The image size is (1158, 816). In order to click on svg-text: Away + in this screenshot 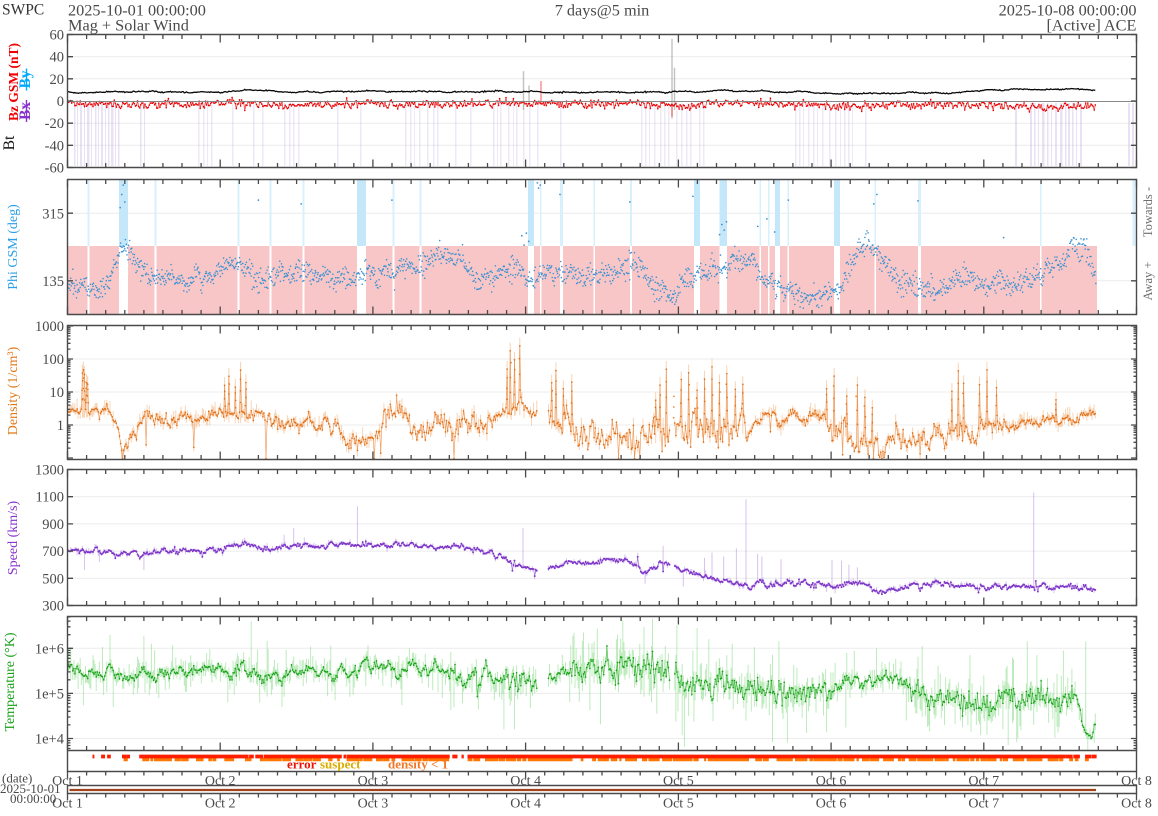, I will do `click(1148, 281)`.